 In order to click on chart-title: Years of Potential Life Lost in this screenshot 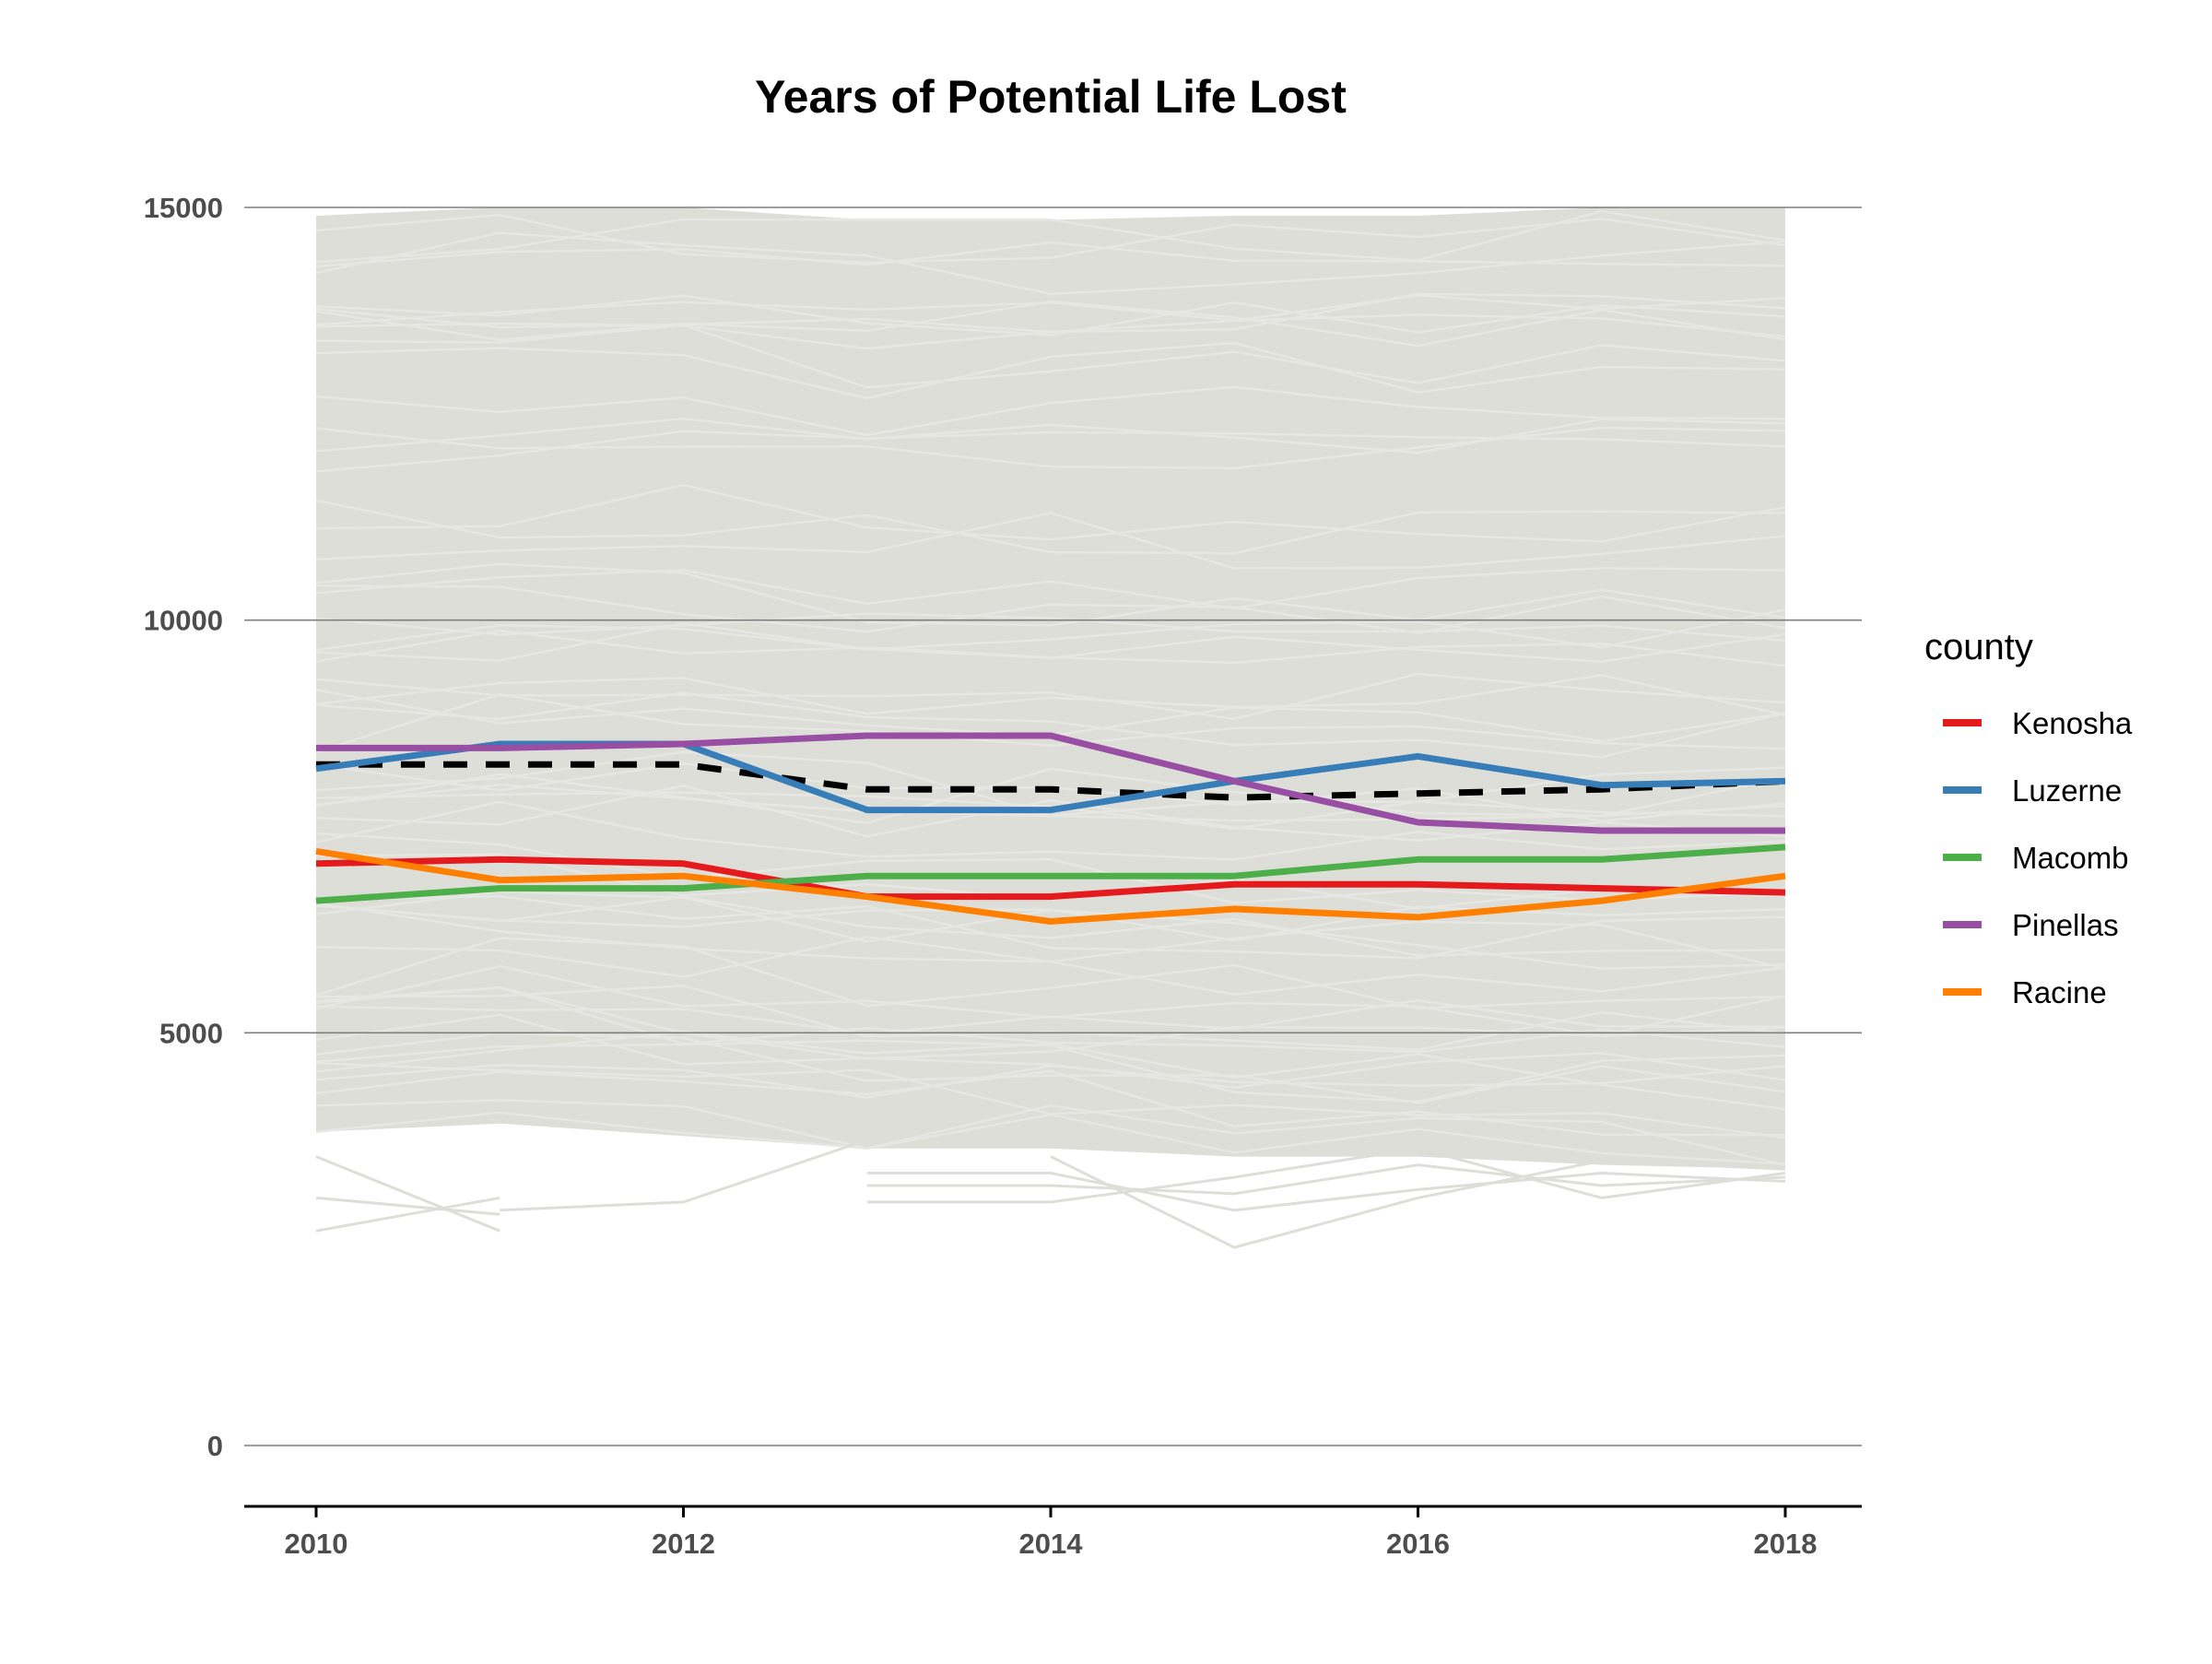, I will do `click(1051, 97)`.